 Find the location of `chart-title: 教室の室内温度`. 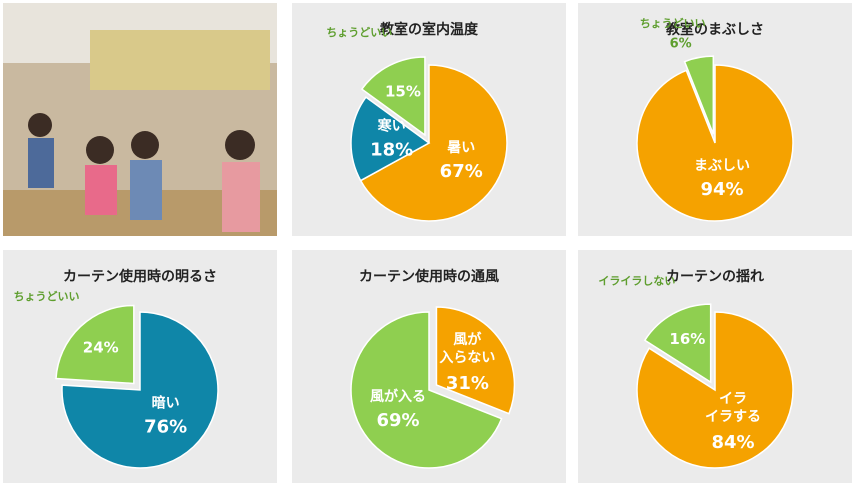

chart-title: 教室の室内温度 is located at coordinates (429, 29).